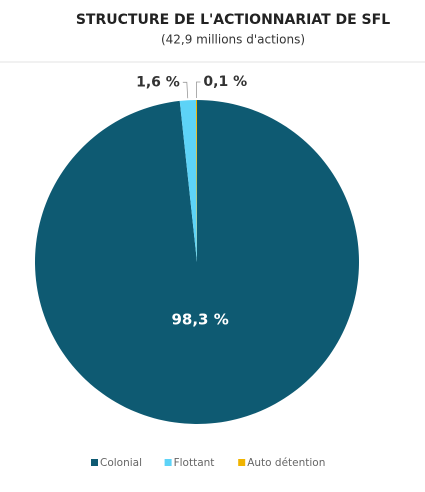 This screenshot has width=425, height=492. Describe the element at coordinates (233, 40) in the screenshot. I see `chart-subtitle: (42,9 millions d'actions)` at that location.